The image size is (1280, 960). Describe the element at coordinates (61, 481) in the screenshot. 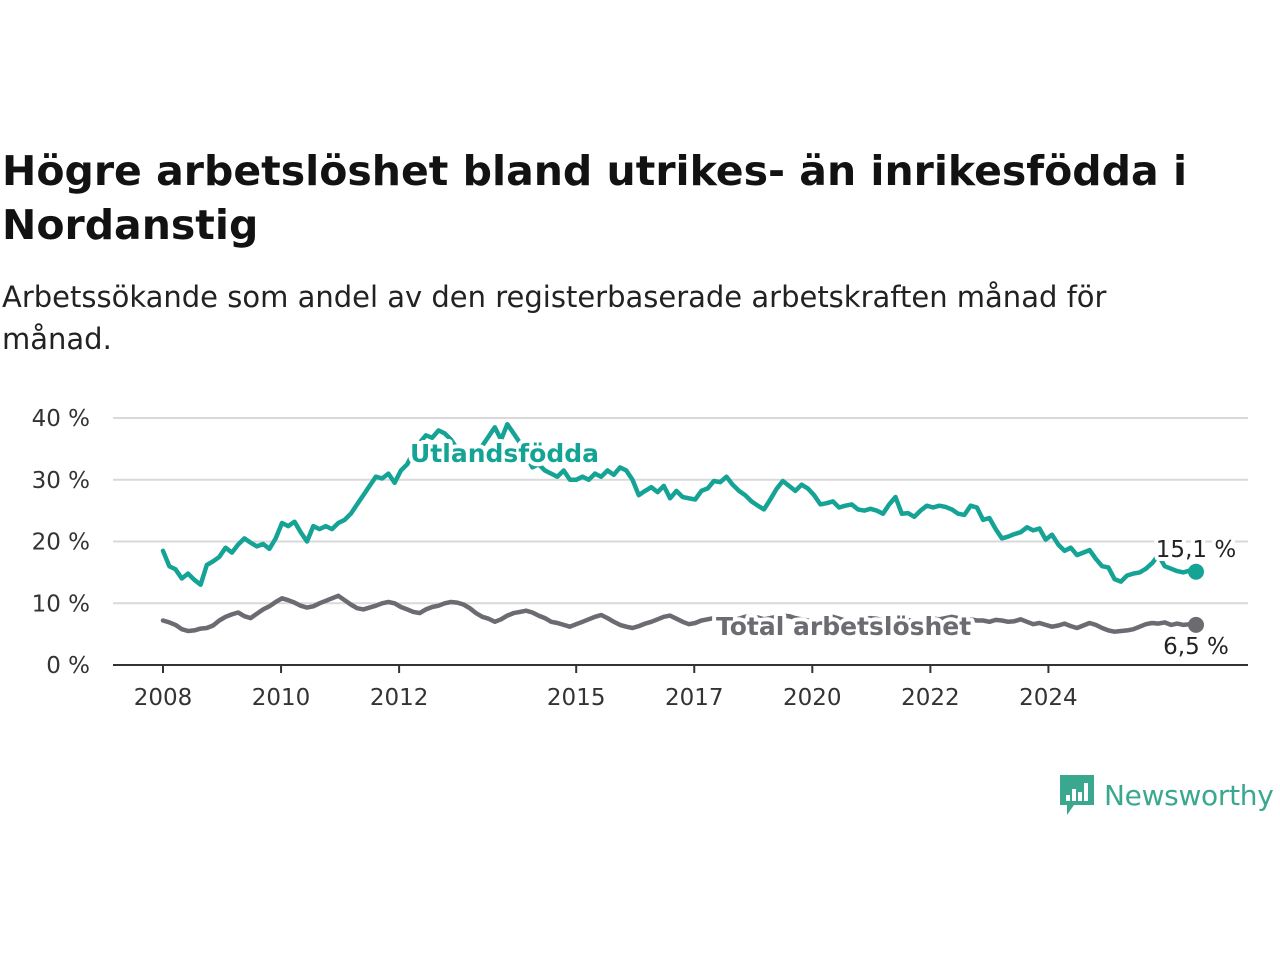

I see `y-tick-label: 30 %` at that location.